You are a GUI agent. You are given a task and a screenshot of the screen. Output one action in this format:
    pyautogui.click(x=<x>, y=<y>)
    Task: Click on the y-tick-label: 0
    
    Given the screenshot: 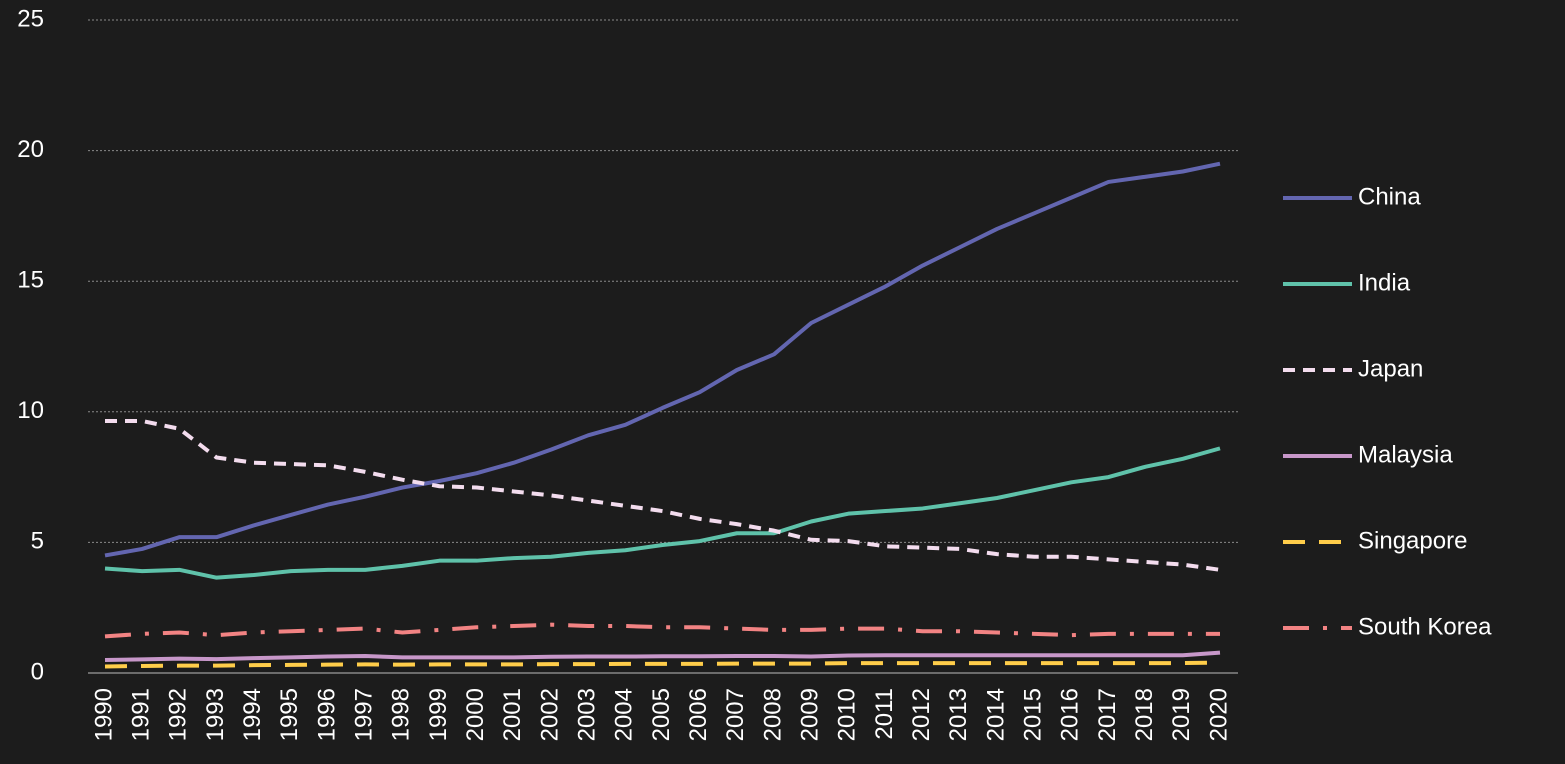 What is the action you would take?
    pyautogui.click(x=37, y=671)
    